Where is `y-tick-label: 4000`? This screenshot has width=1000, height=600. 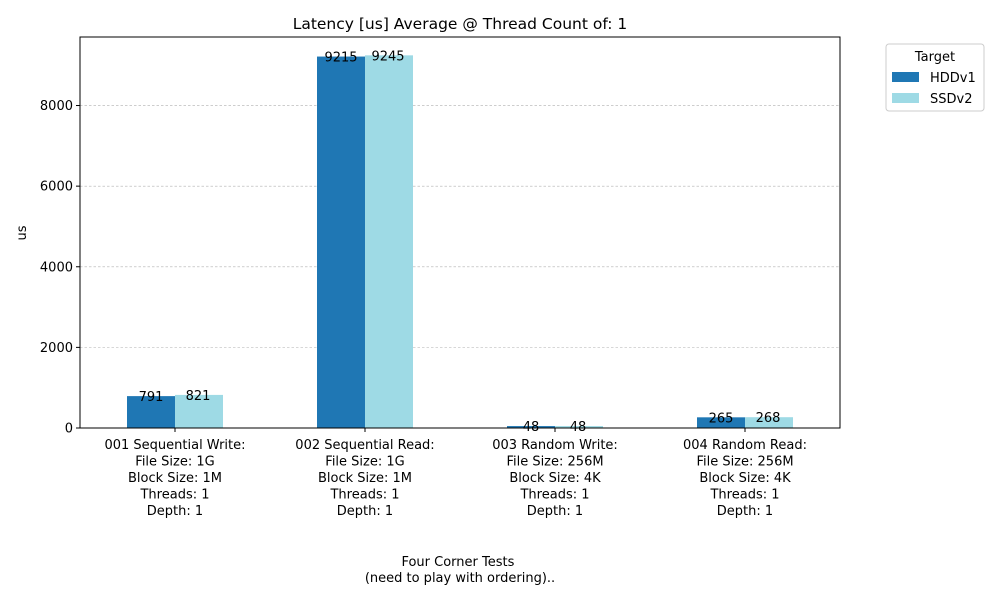
y-tick-label: 4000 is located at coordinates (56, 267).